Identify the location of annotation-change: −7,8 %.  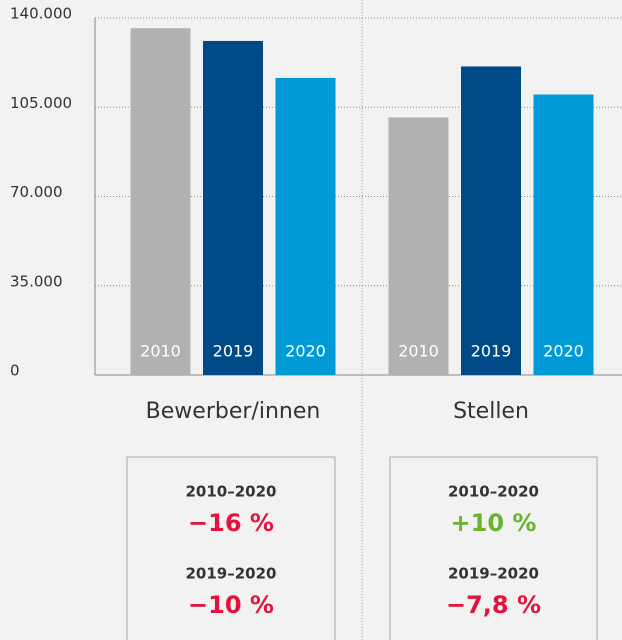
(493, 605).